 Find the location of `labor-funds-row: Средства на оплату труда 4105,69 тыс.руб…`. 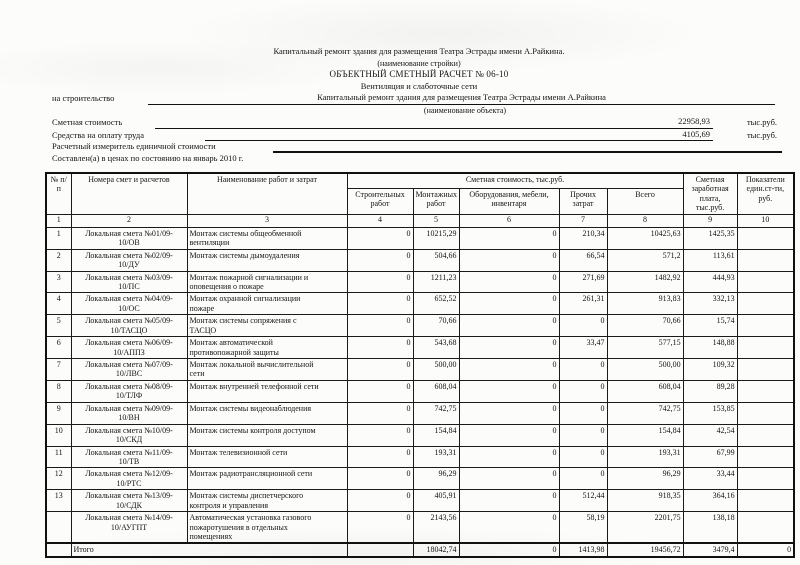

labor-funds-row: Средства на оплату труда 4105,69 тыс.руб… is located at coordinates (419, 135).